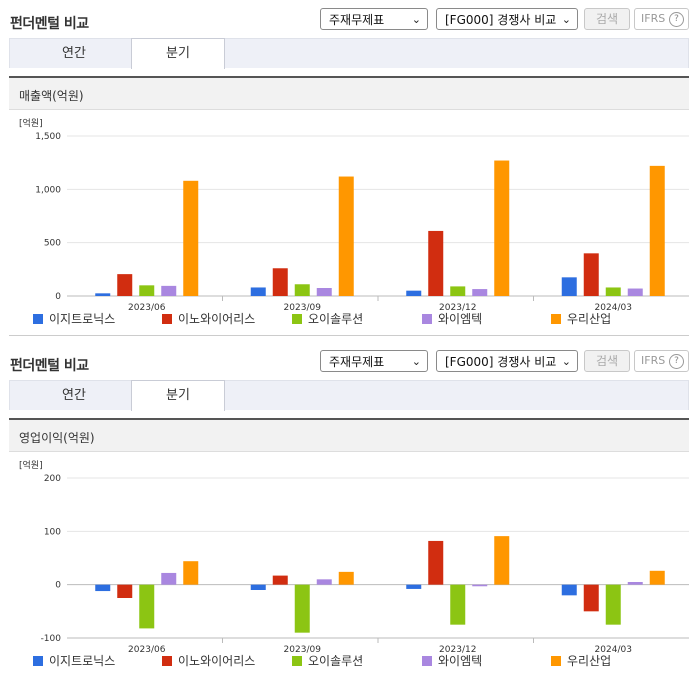 The height and width of the screenshot is (684, 696). Describe the element at coordinates (349, 395) in the screenshot. I see `period-tabs: 연간 분기` at that location.